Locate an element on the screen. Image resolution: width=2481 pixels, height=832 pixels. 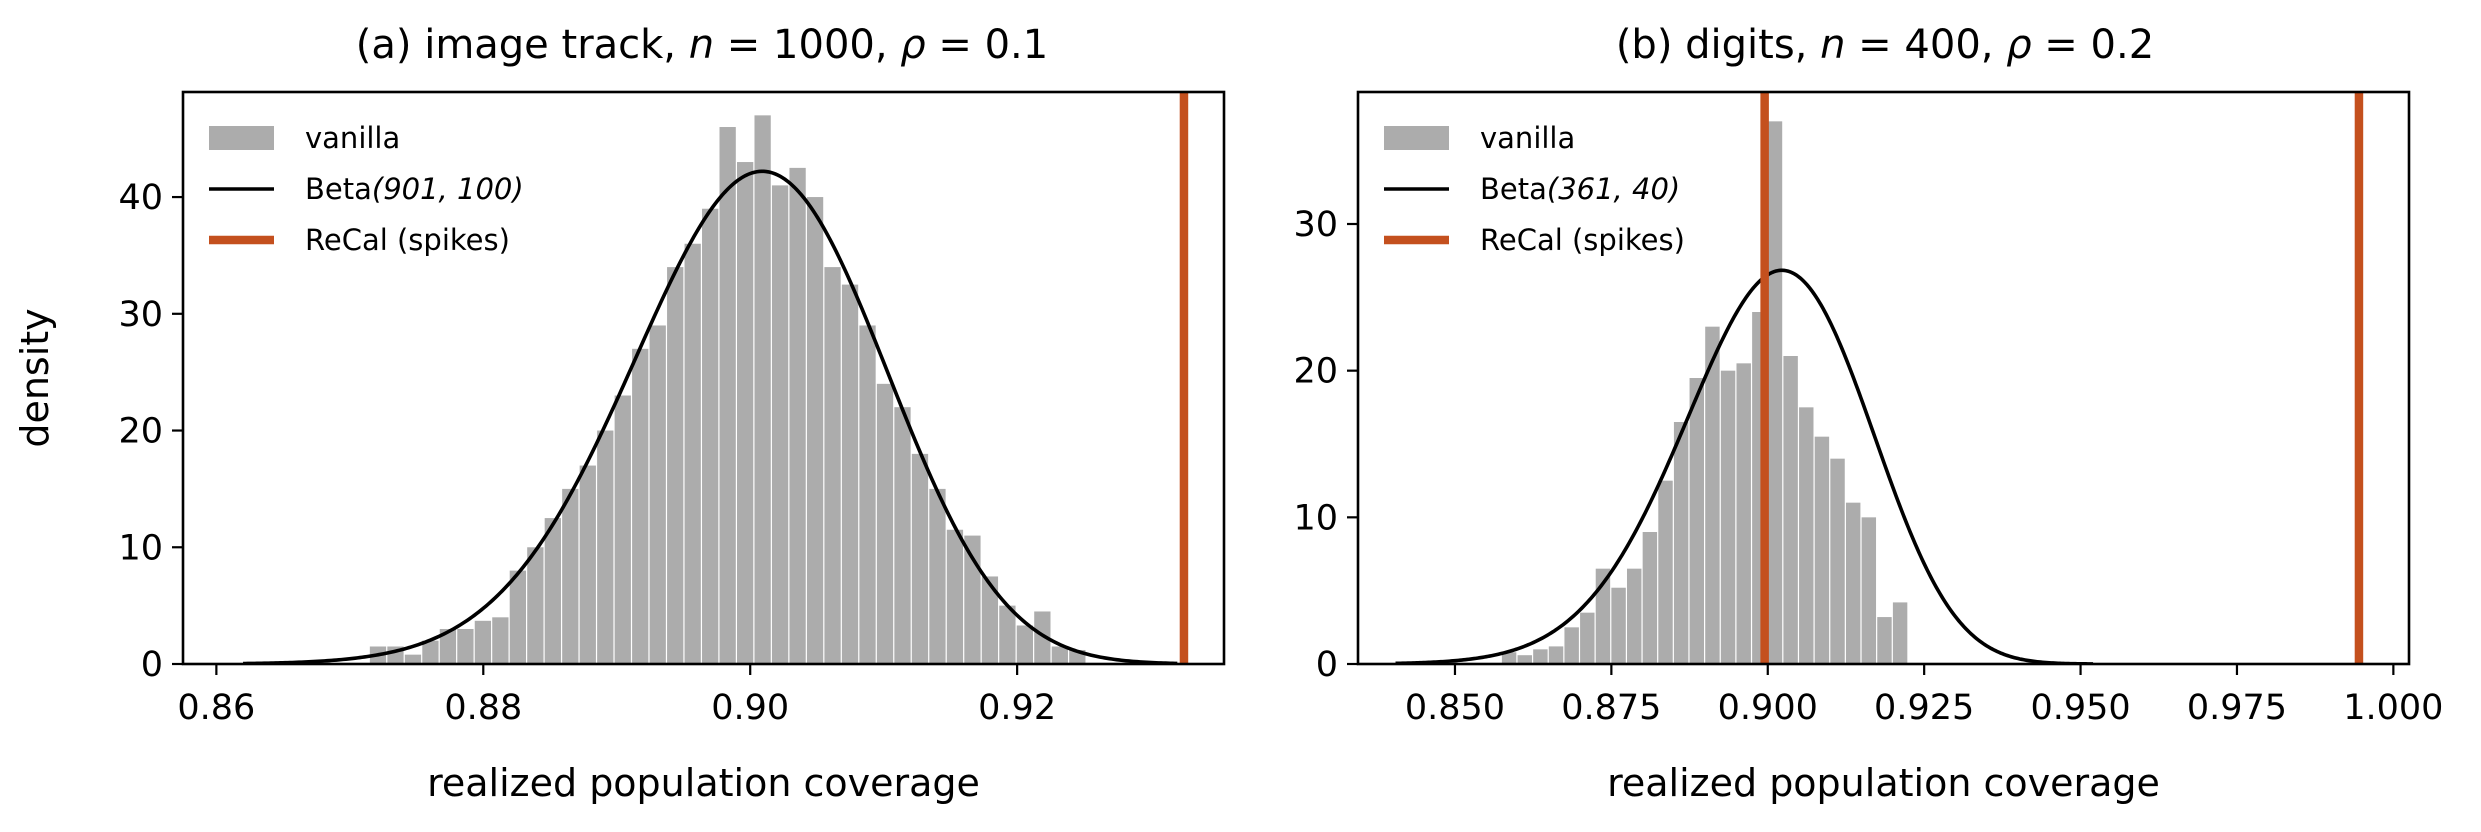
y-axis-label: density is located at coordinates (35, 377).